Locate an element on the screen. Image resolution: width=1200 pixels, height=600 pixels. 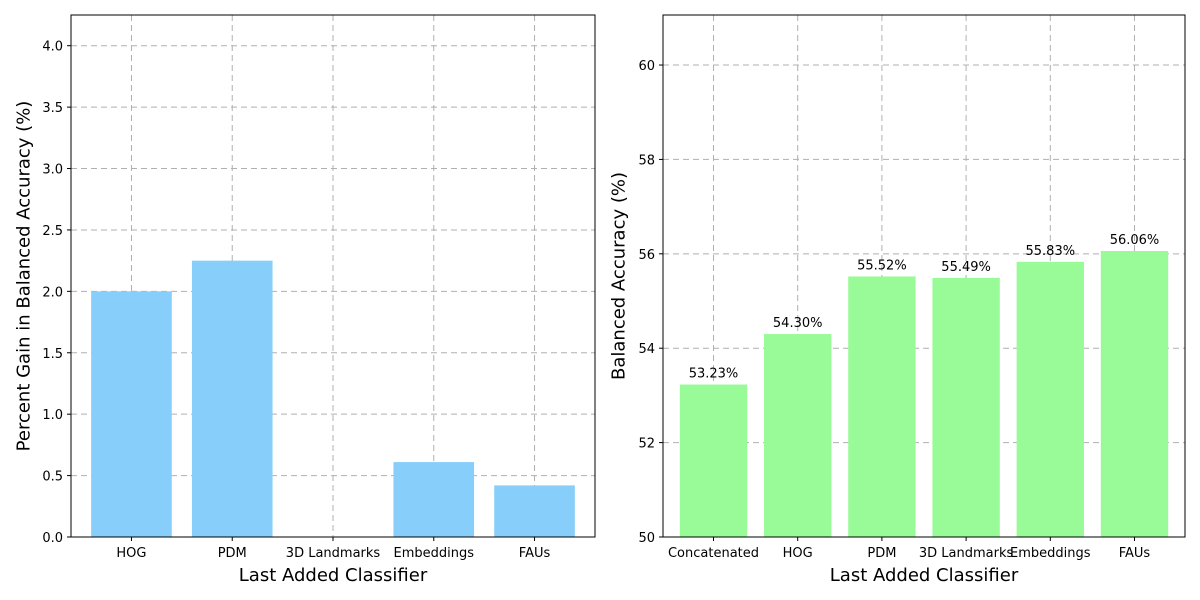
y-tick-label: 4.0 is located at coordinates (52, 47).